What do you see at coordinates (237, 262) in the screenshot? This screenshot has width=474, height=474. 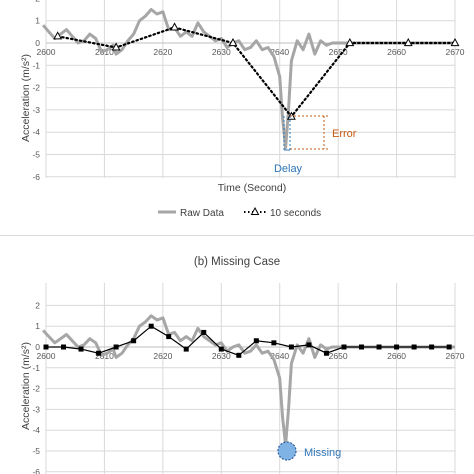 I see `chart-b-title: (b) Missing Case` at bounding box center [237, 262].